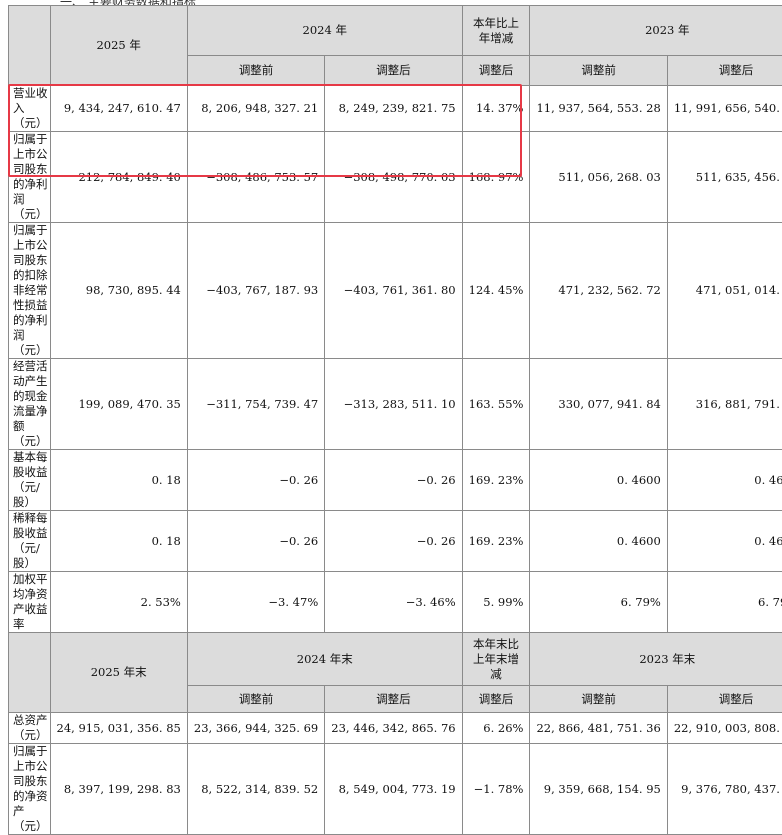  Describe the element at coordinates (324, 659) in the screenshot. I see `header-2024-end: 2024 年末` at that location.